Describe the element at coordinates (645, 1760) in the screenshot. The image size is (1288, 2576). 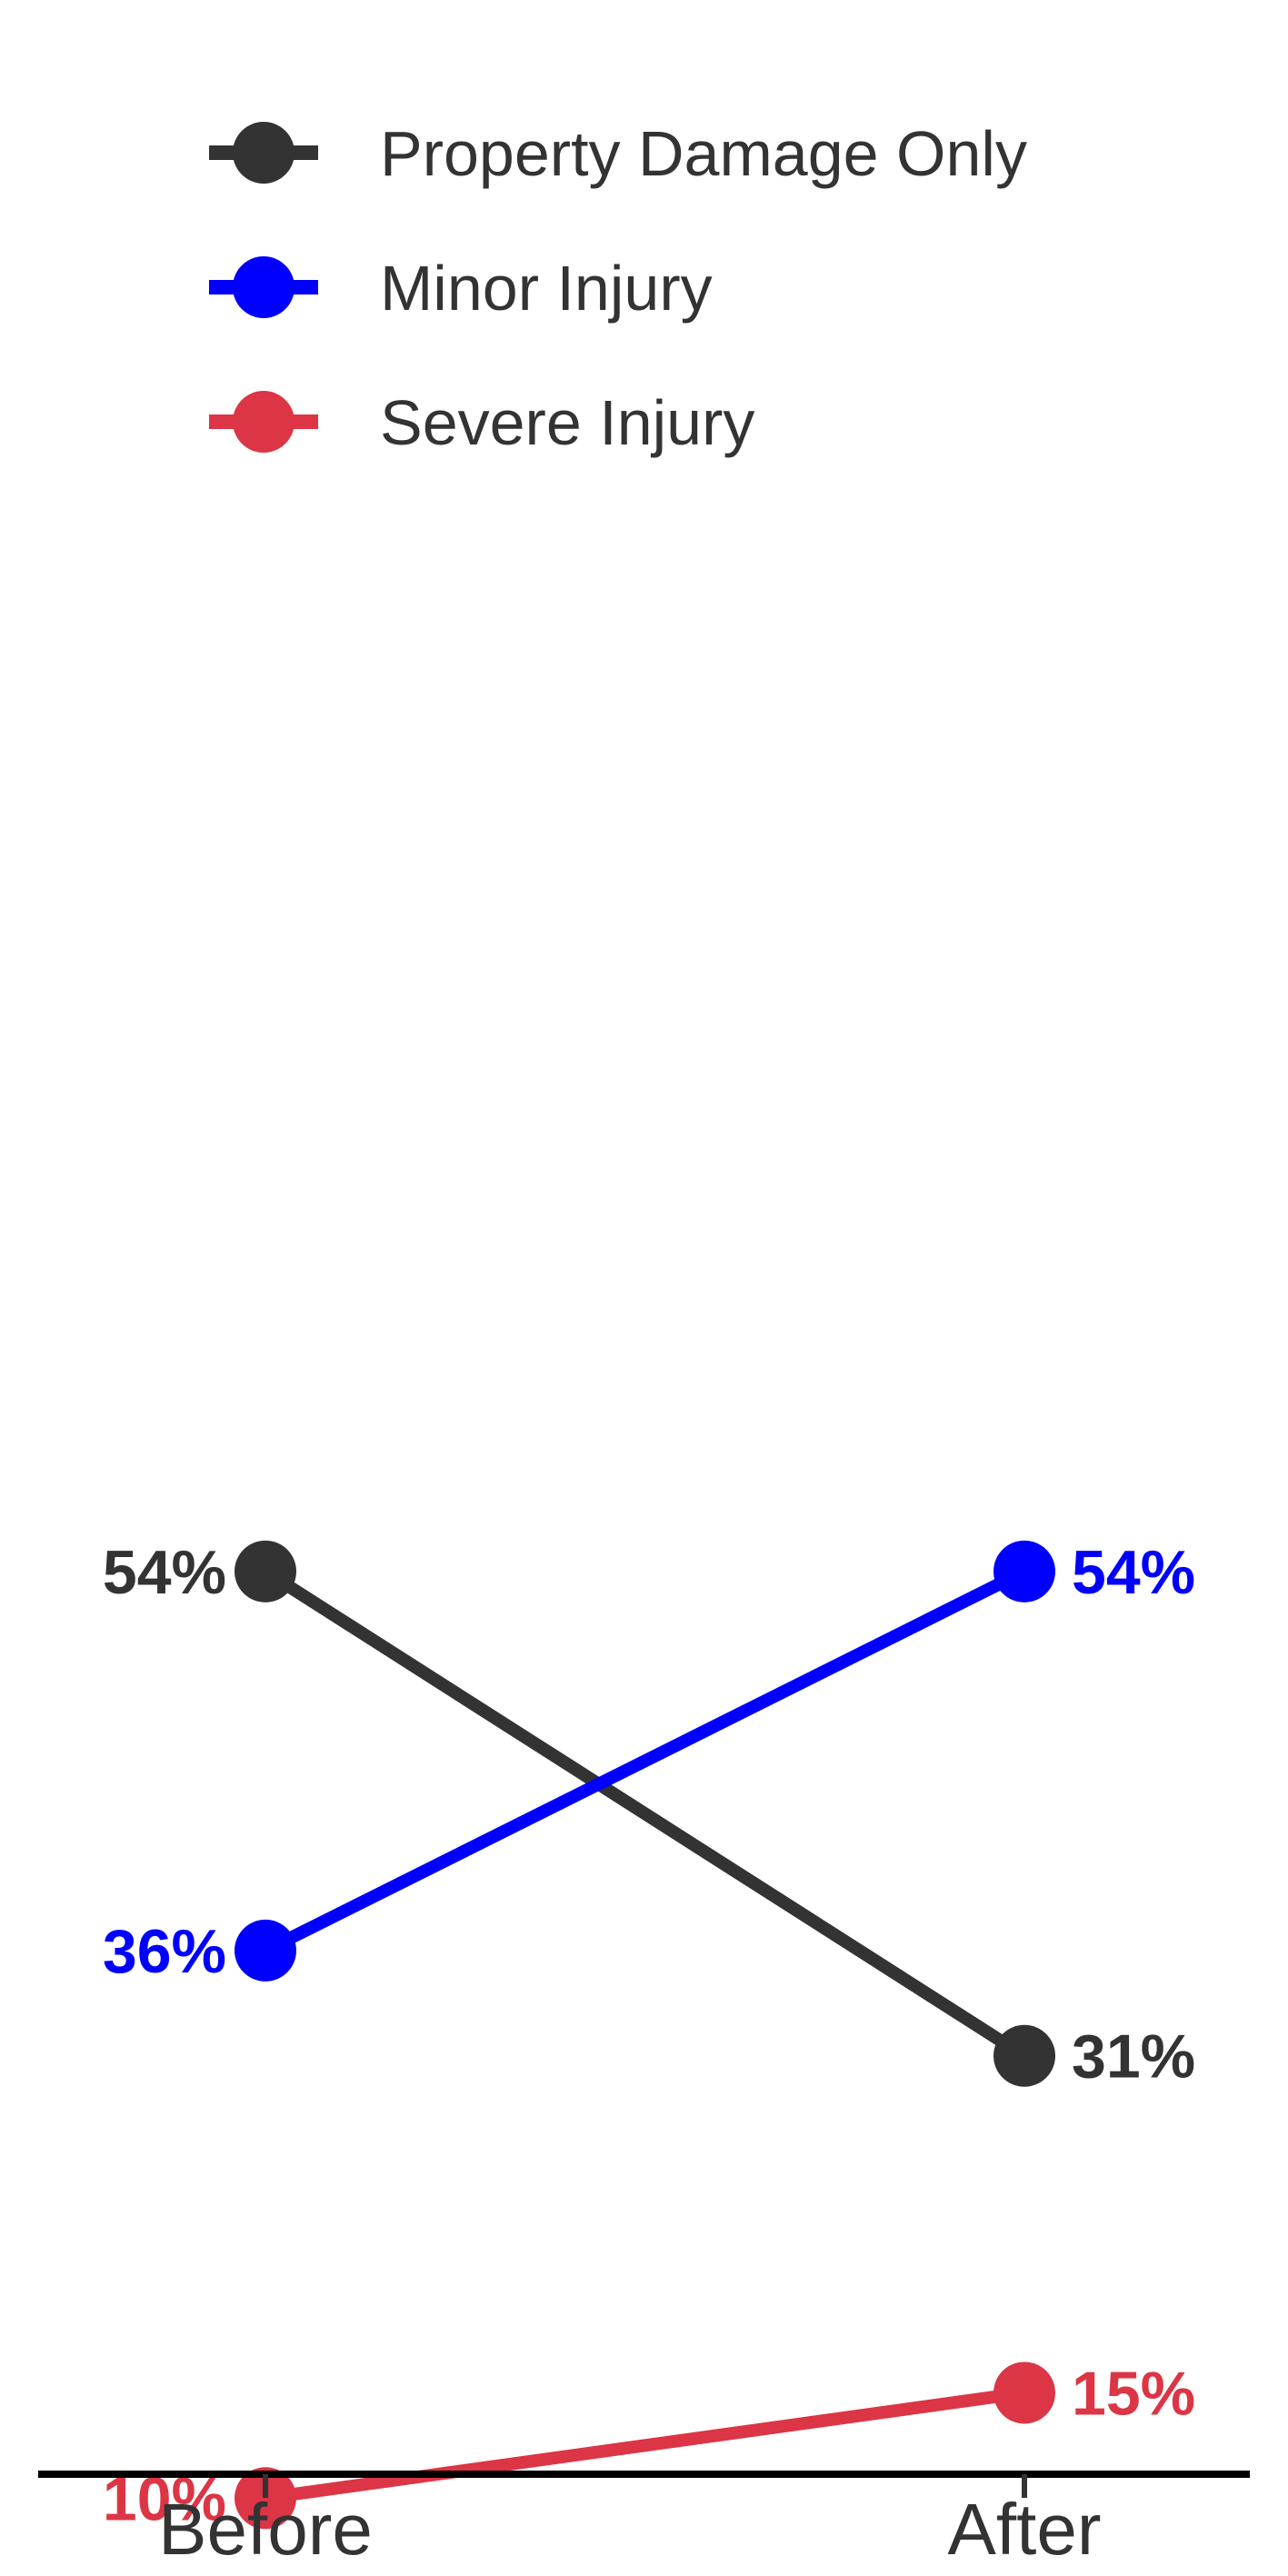
I see `series-line-minor-injury` at that location.